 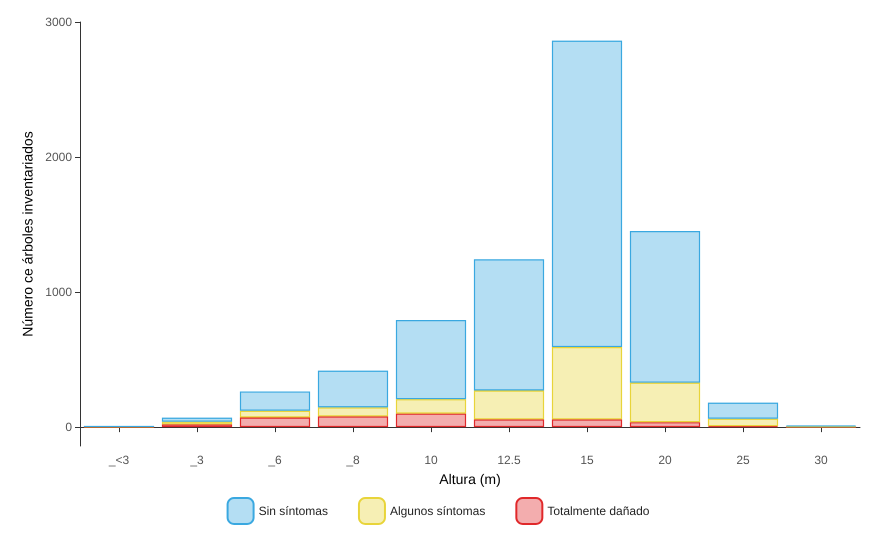 What do you see at coordinates (293, 511) in the screenshot?
I see `legend-label: Sin síntomas` at bounding box center [293, 511].